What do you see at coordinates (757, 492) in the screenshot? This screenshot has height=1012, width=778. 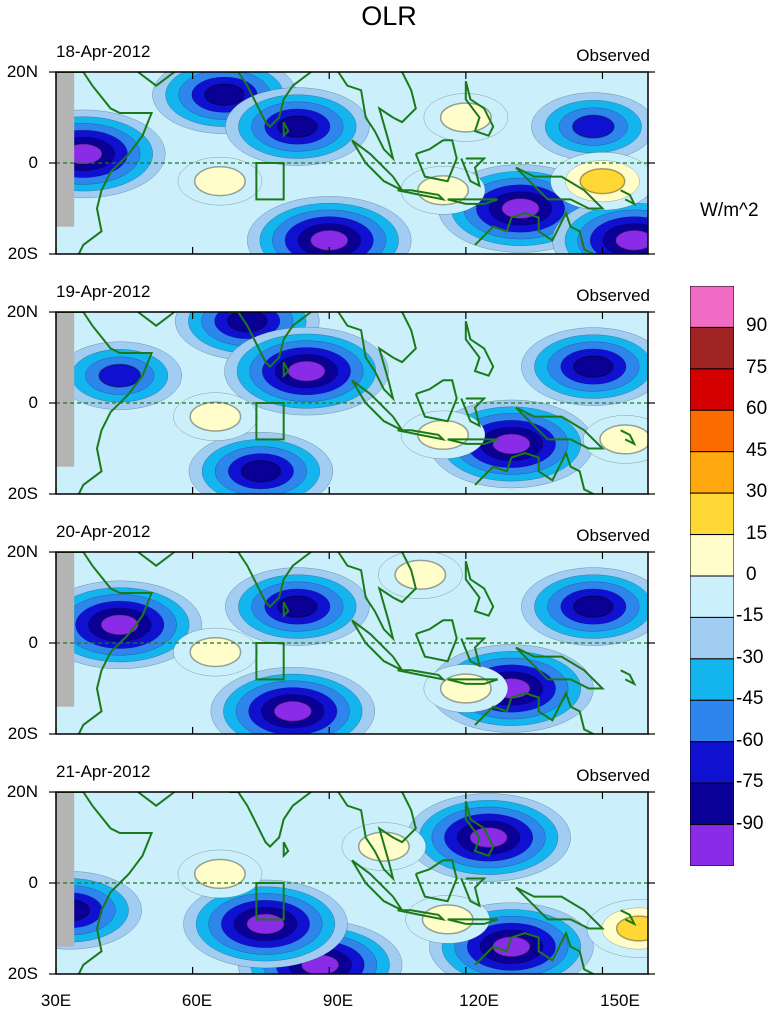 I see `colorbar-tick-label: 30` at bounding box center [757, 492].